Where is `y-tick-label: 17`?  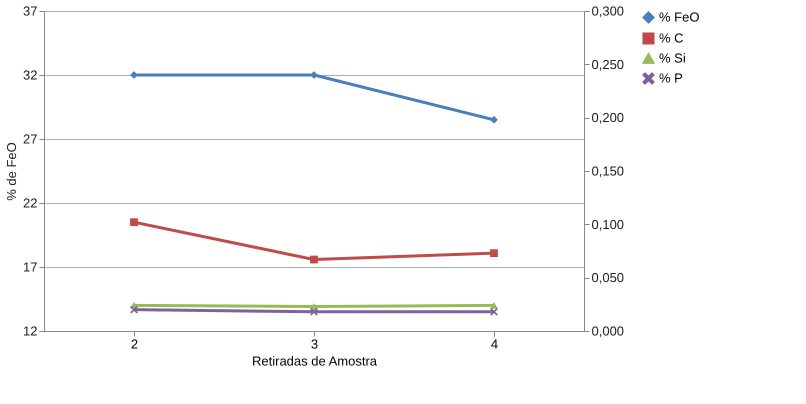 y-tick-label: 17 is located at coordinates (30, 267).